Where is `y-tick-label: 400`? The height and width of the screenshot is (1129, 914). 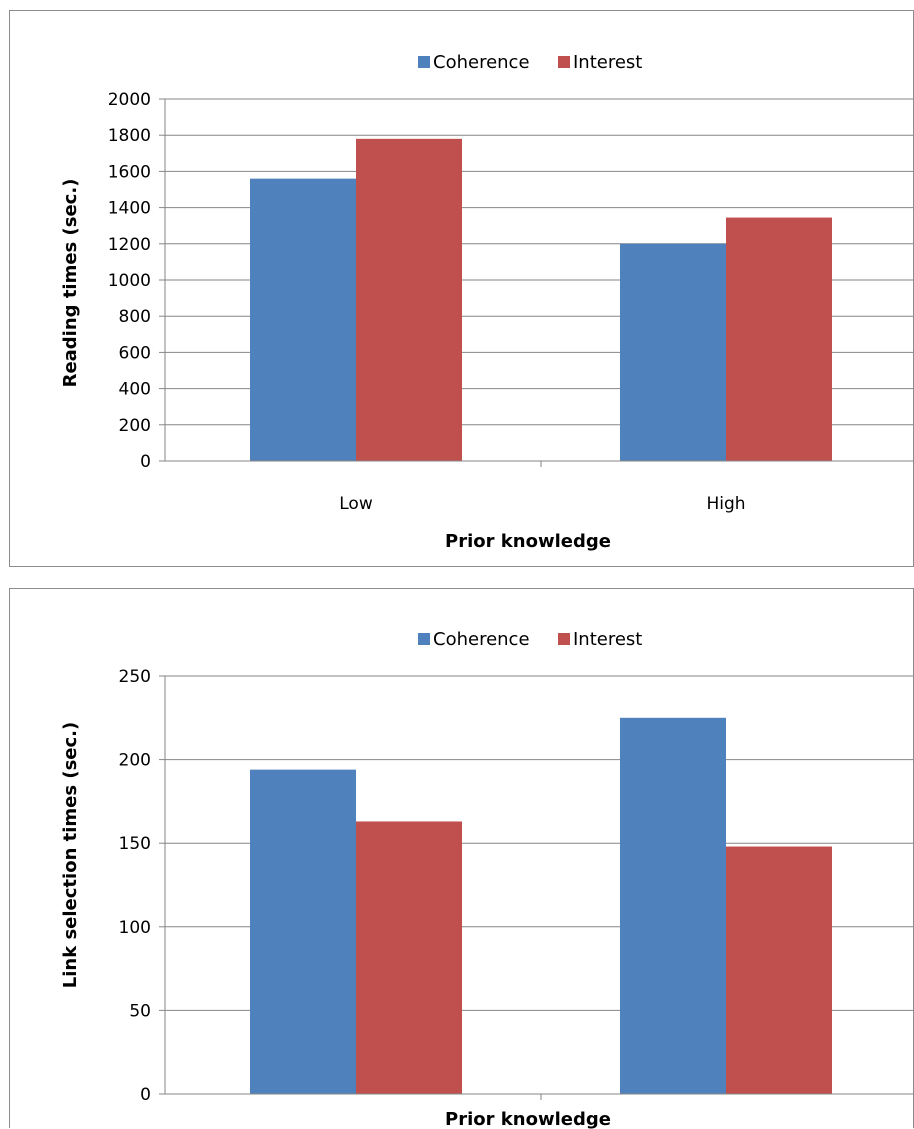
y-tick-label: 400 is located at coordinates (135, 390).